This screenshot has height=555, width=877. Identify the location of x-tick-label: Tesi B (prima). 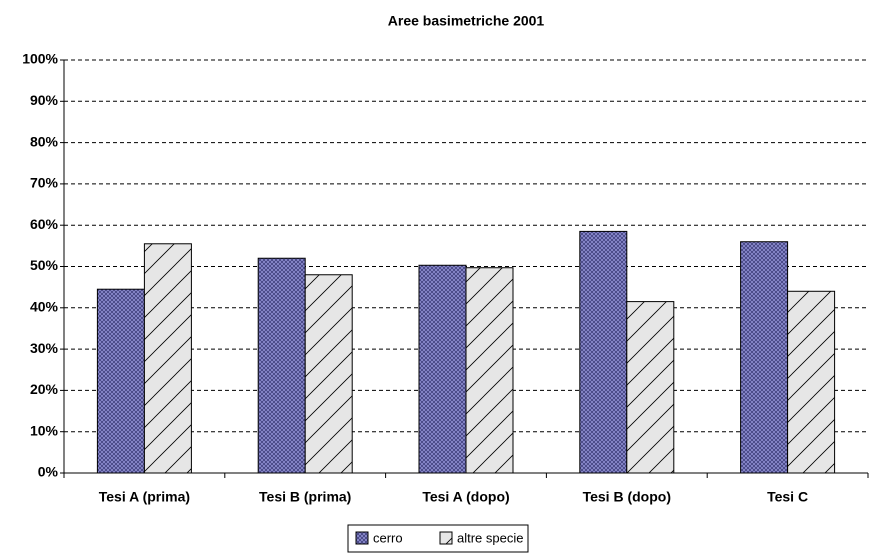
(305, 497).